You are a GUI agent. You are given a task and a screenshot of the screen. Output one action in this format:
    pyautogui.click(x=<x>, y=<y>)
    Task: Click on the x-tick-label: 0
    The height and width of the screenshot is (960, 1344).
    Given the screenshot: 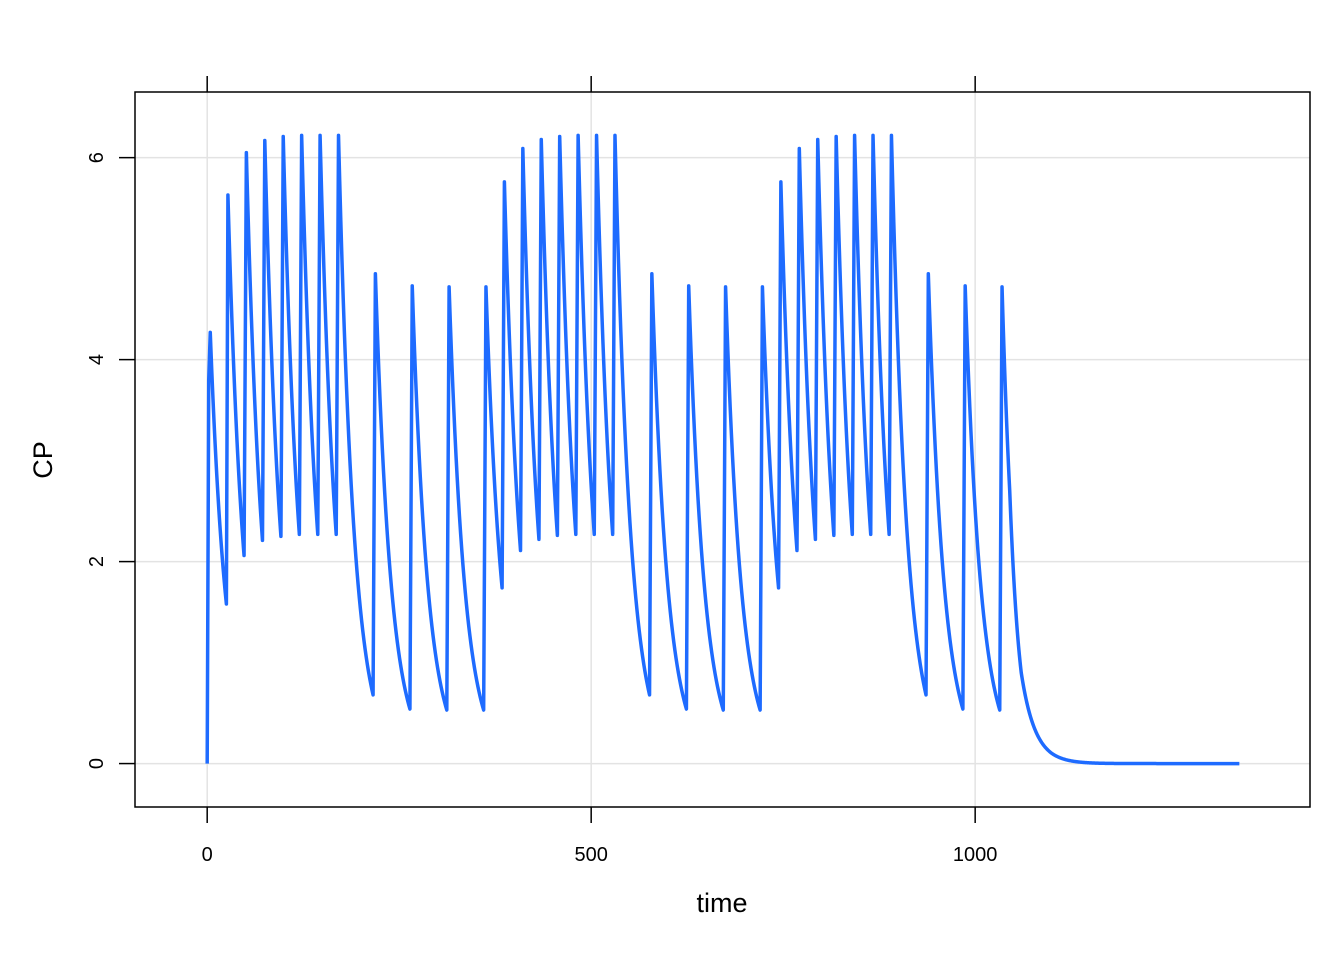 What is the action you would take?
    pyautogui.click(x=207, y=855)
    